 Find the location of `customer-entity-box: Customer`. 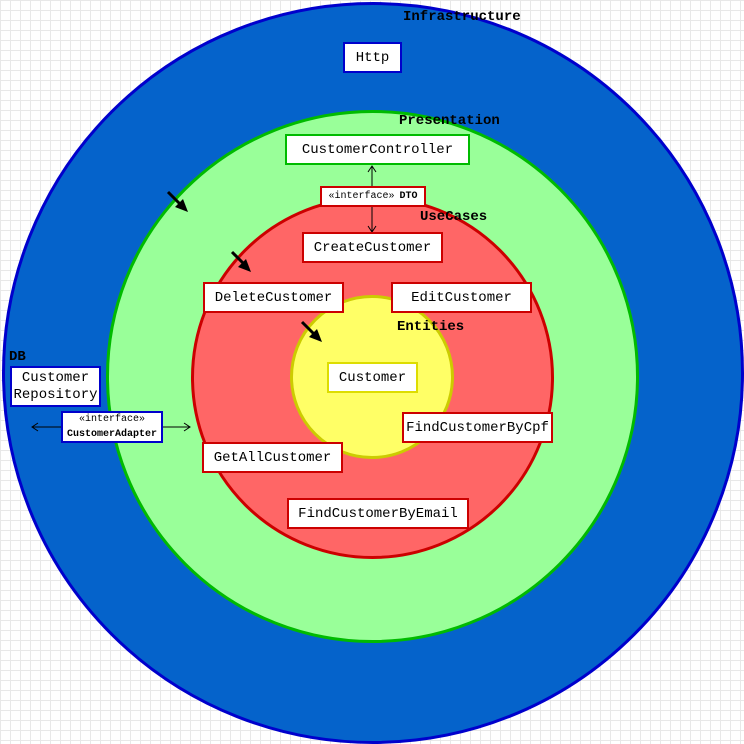

customer-entity-box: Customer is located at coordinates (372, 377).